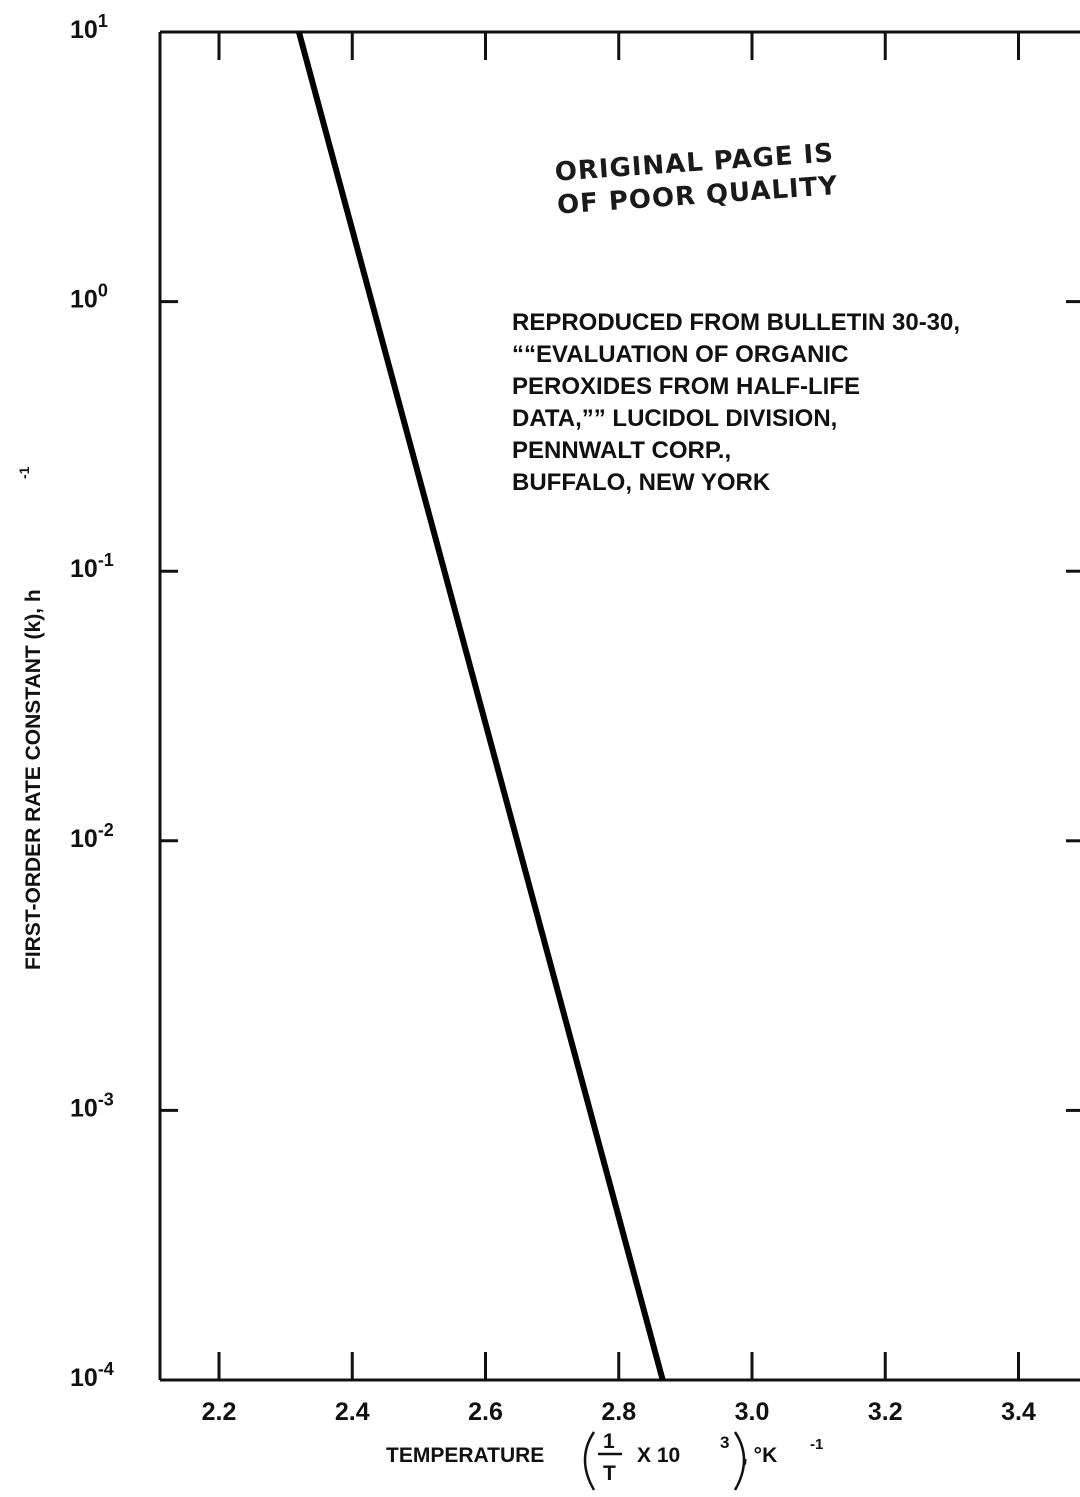 The height and width of the screenshot is (1497, 1080). Describe the element at coordinates (609, 1473) in the screenshot. I see `x-axis-fraction-denominator: T` at that location.